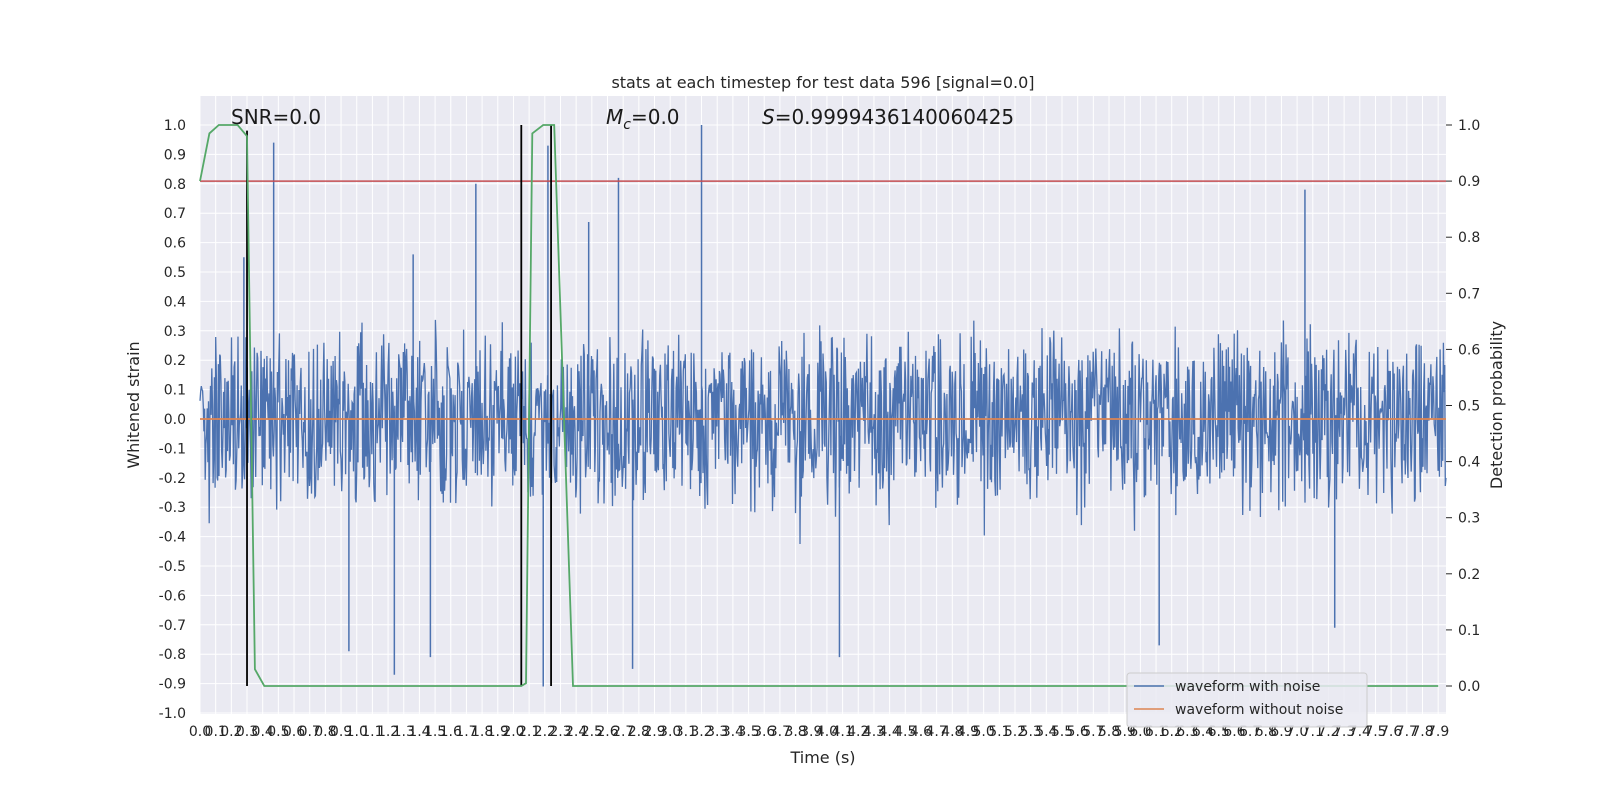  Describe the element at coordinates (655, 117) in the screenshot. I see `chirp-mass-value: =0.0` at that location.